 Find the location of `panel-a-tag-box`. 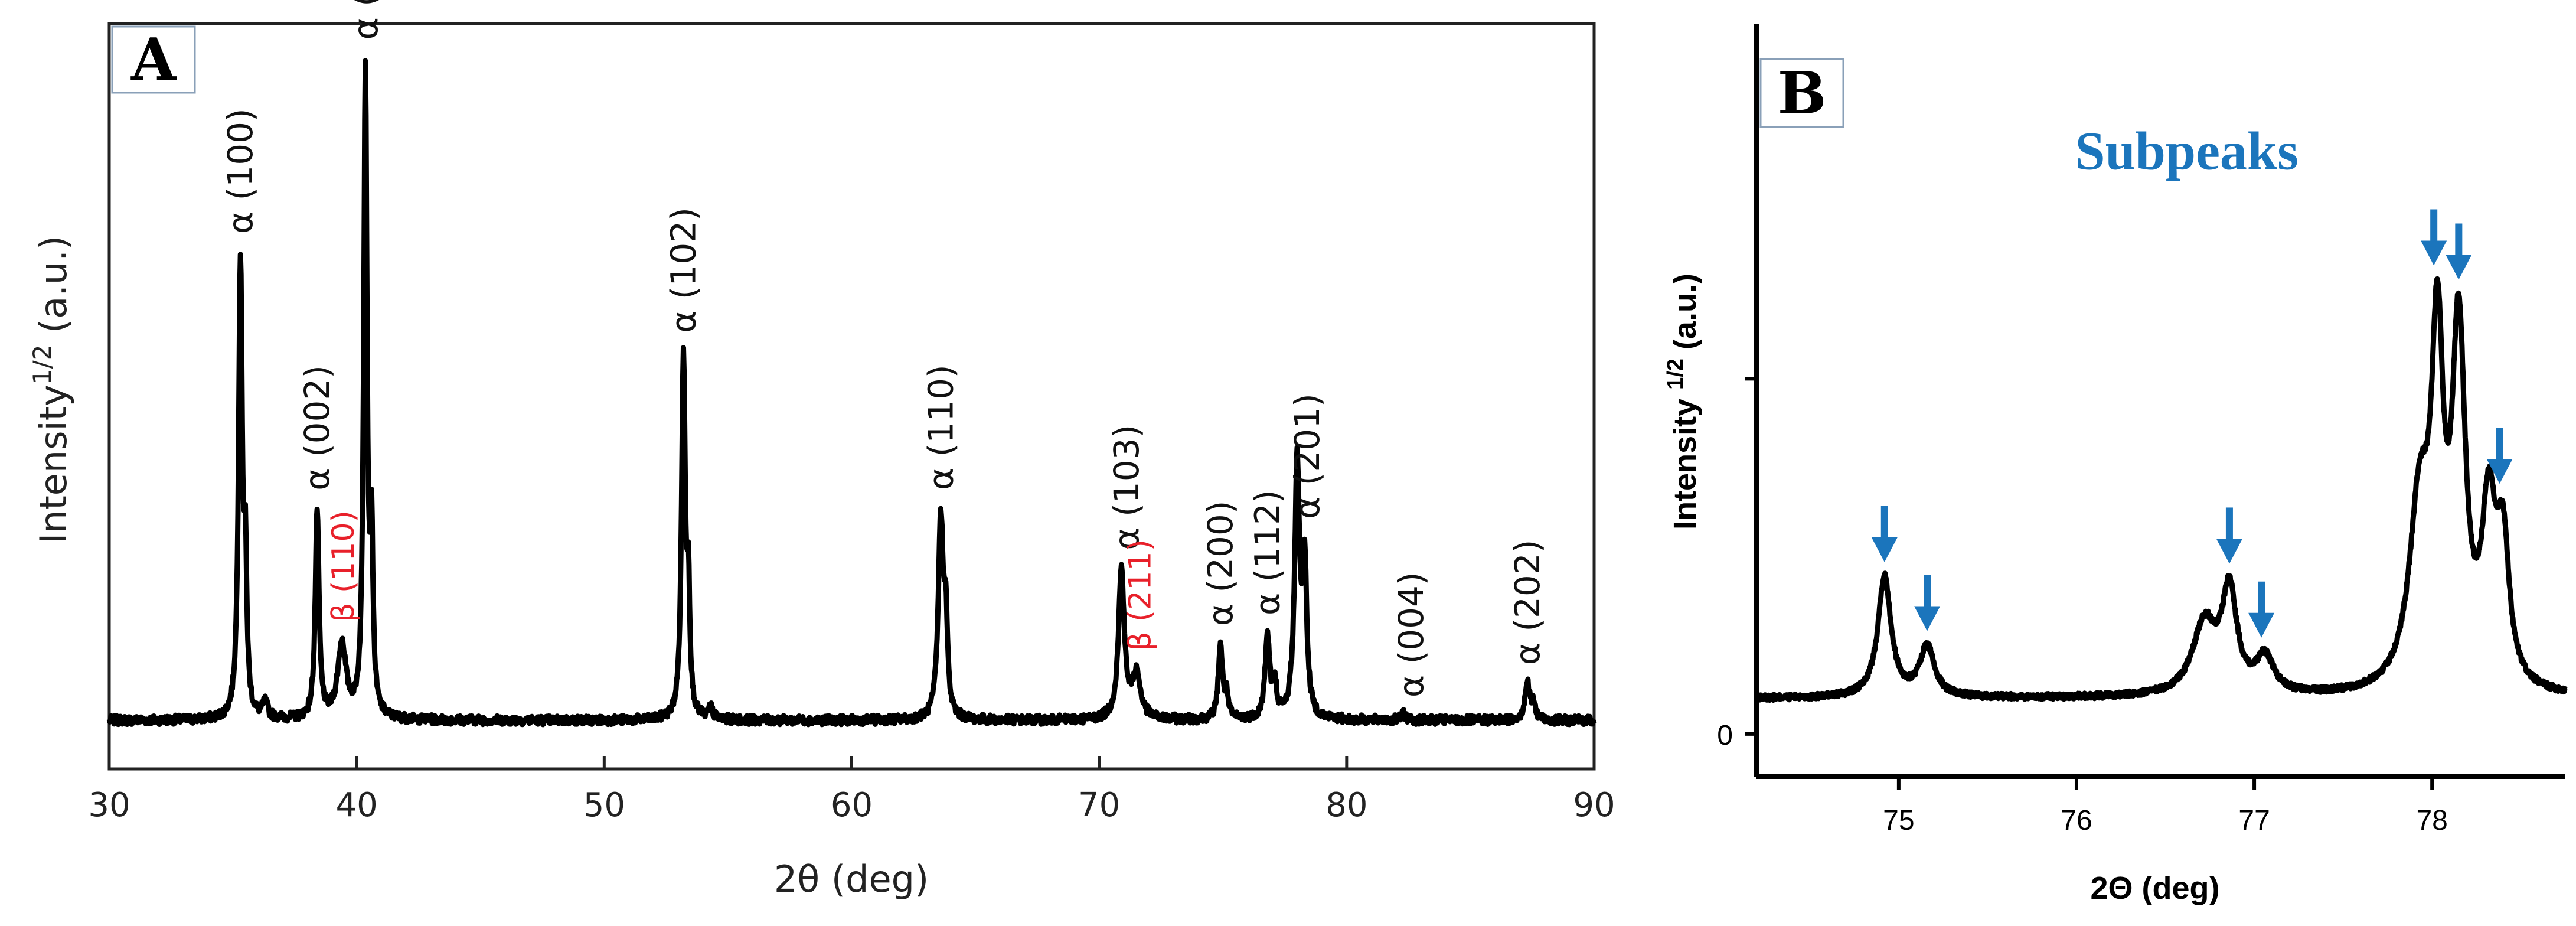

panel-a-tag-box is located at coordinates (153, 59).